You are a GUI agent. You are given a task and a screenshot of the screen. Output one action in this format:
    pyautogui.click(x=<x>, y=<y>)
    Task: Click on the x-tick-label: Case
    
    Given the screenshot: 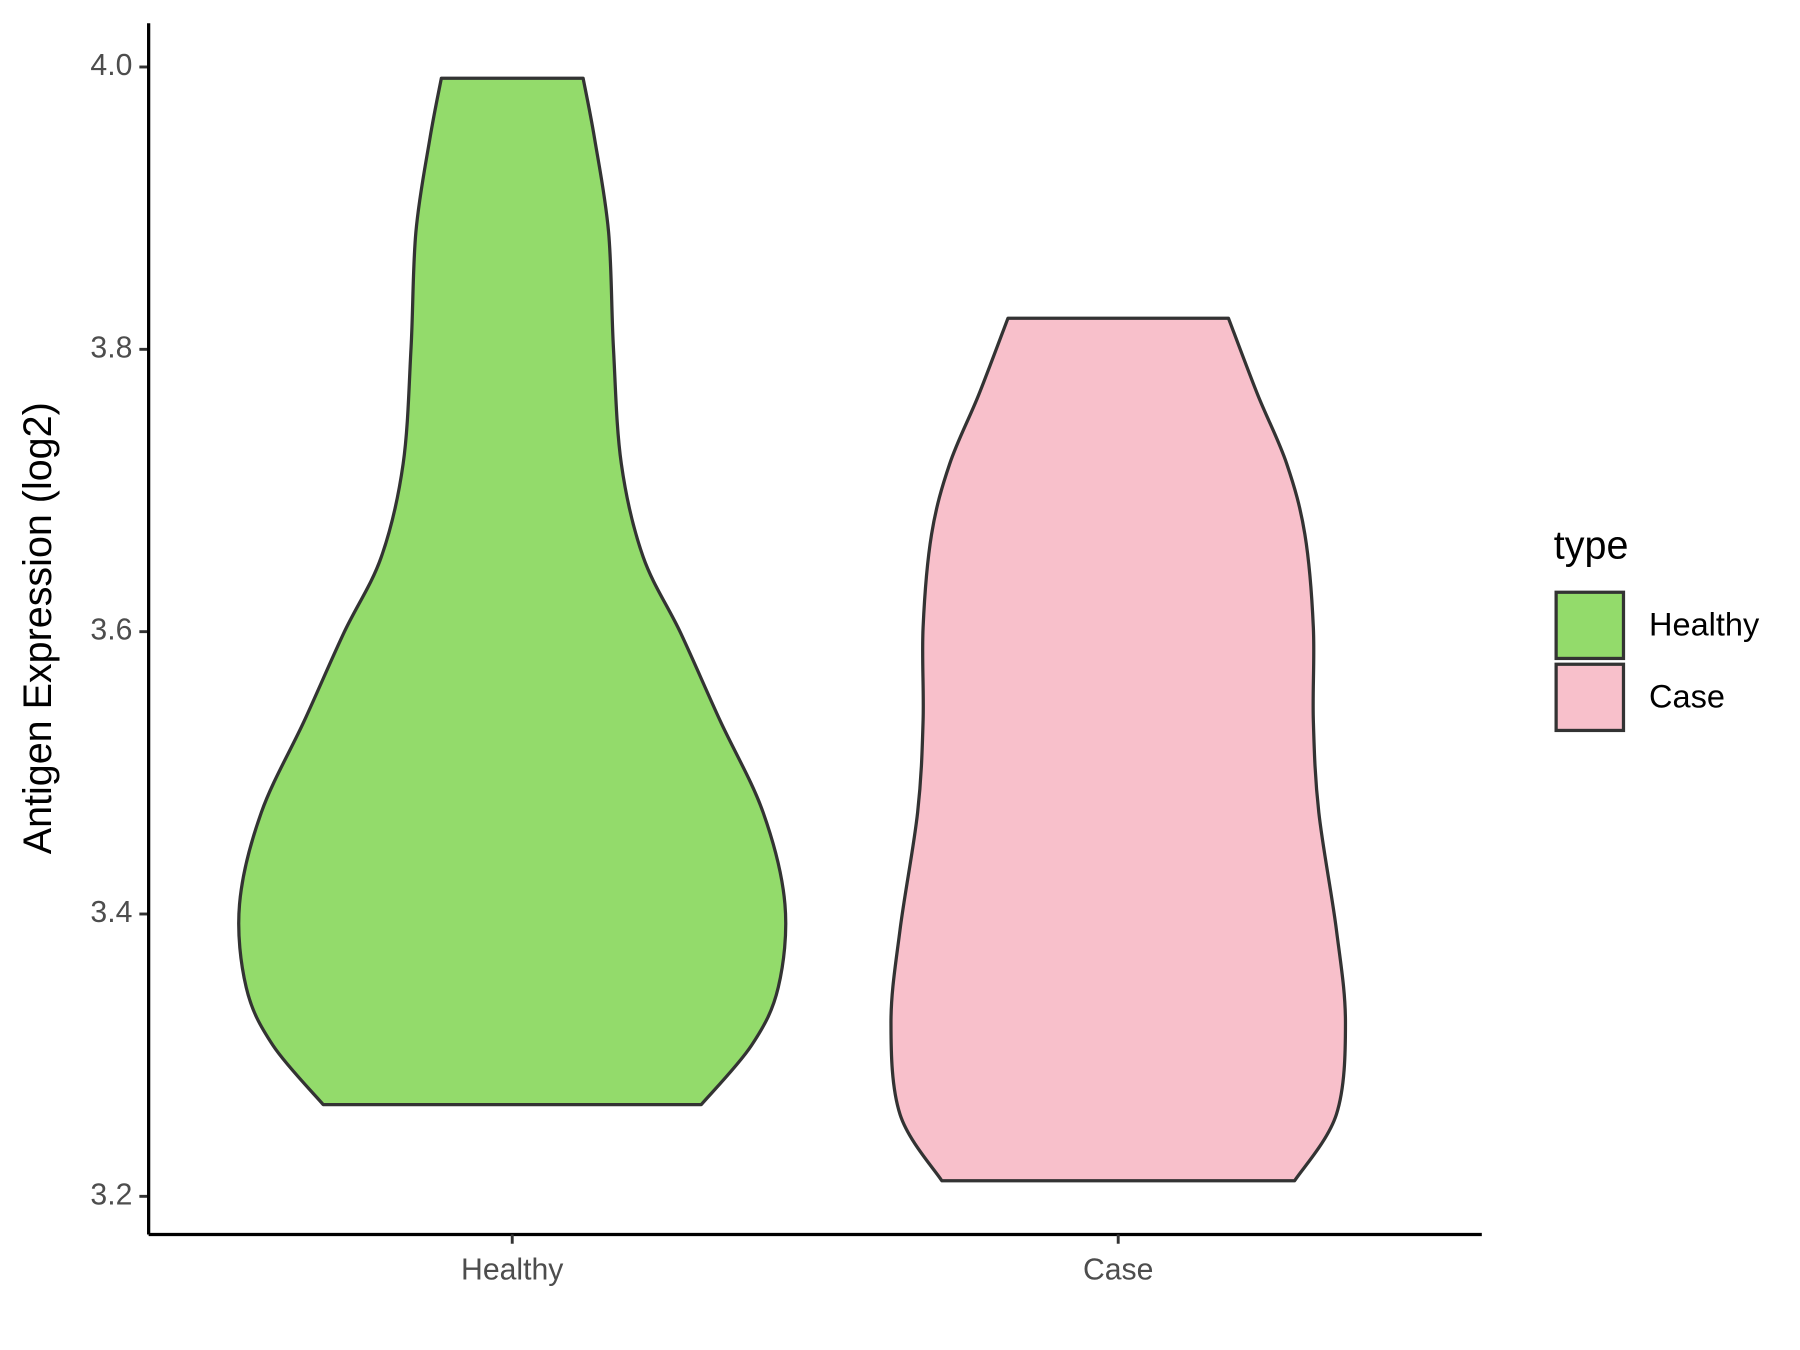 What is the action you would take?
    pyautogui.click(x=1118, y=1270)
    